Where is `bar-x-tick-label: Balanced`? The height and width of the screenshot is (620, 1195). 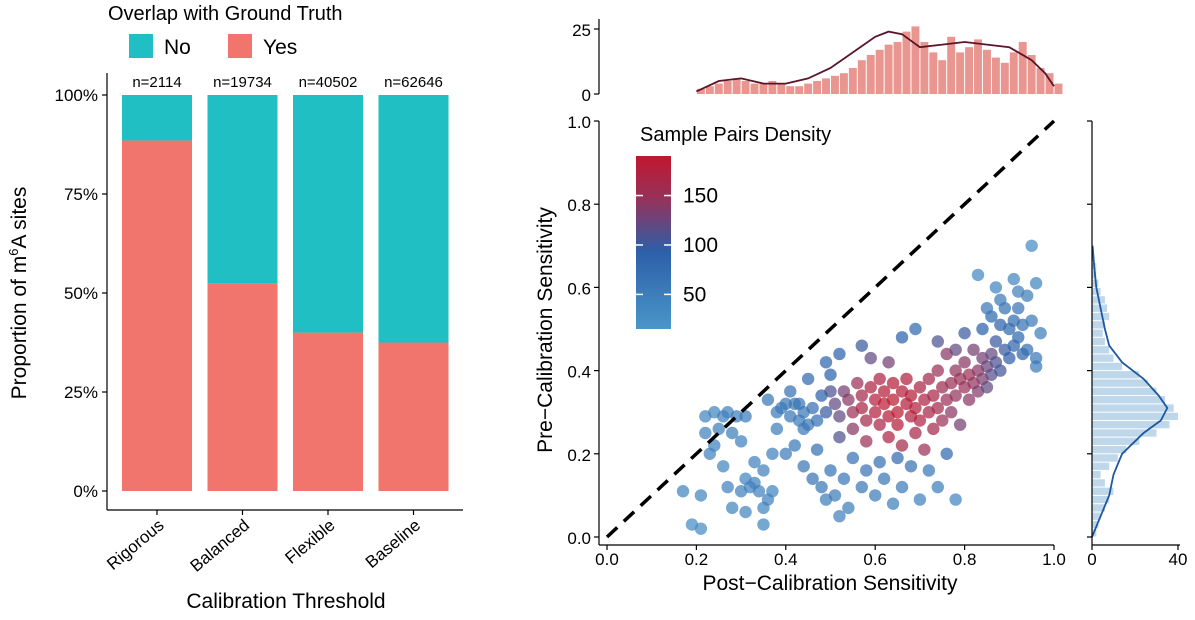
bar-x-tick-label: Balanced is located at coordinates (220, 546).